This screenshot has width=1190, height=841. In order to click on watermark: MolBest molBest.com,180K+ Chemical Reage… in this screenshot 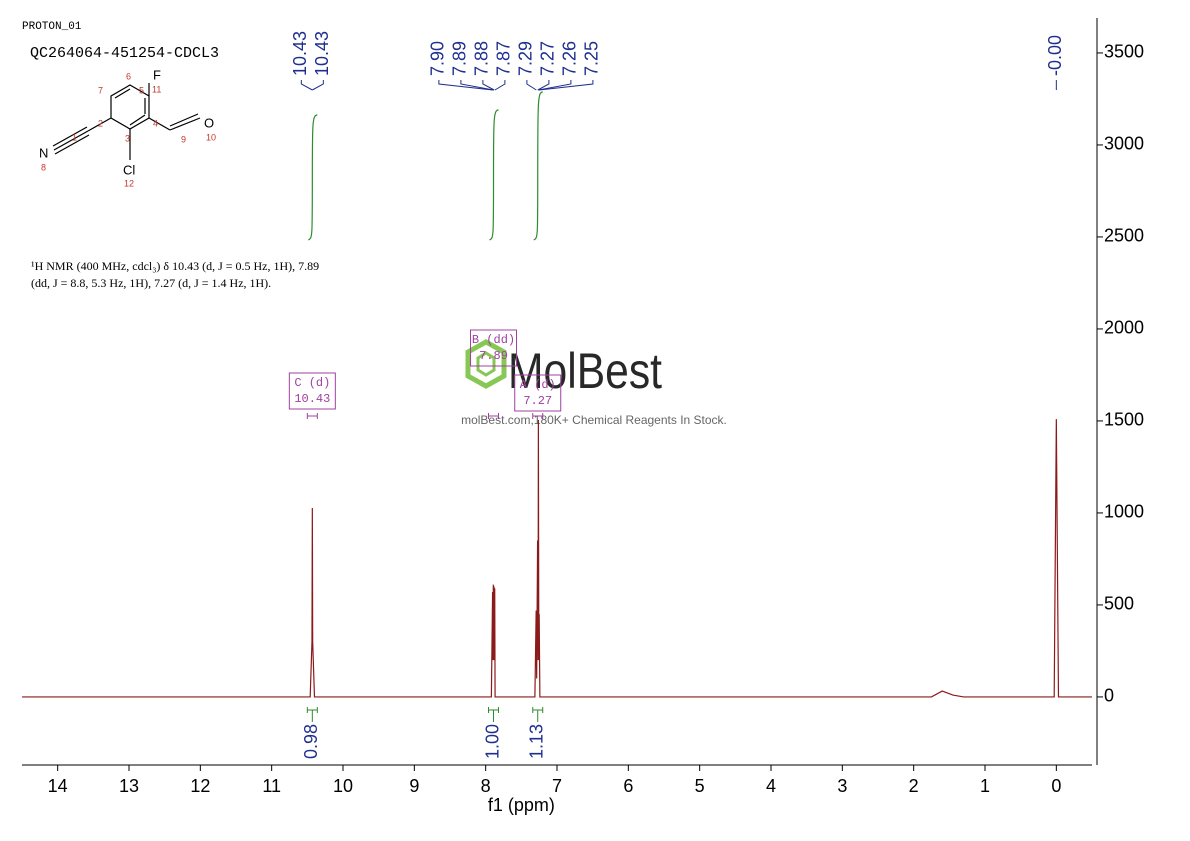, I will do `click(594, 383)`.